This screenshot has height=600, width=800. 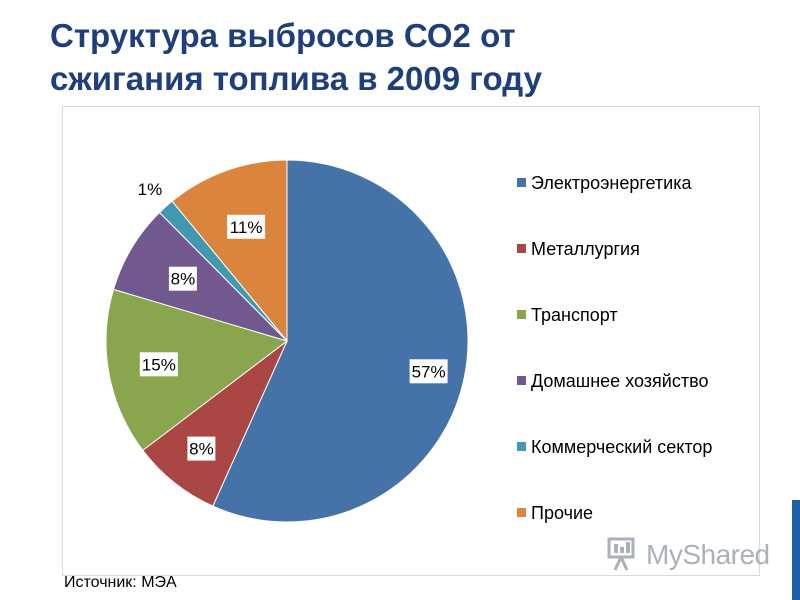 What do you see at coordinates (708, 554) in the screenshot?
I see `watermark-text: MyShared` at bounding box center [708, 554].